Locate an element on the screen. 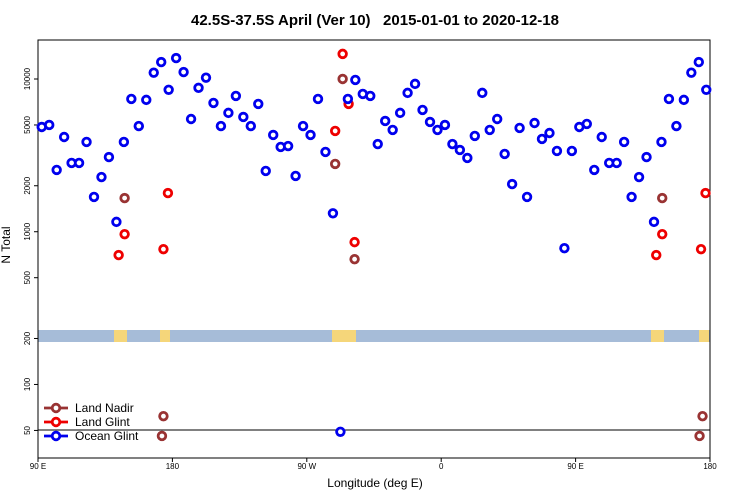 The image size is (750, 500). legend-label: Land Glint is located at coordinates (102, 422).